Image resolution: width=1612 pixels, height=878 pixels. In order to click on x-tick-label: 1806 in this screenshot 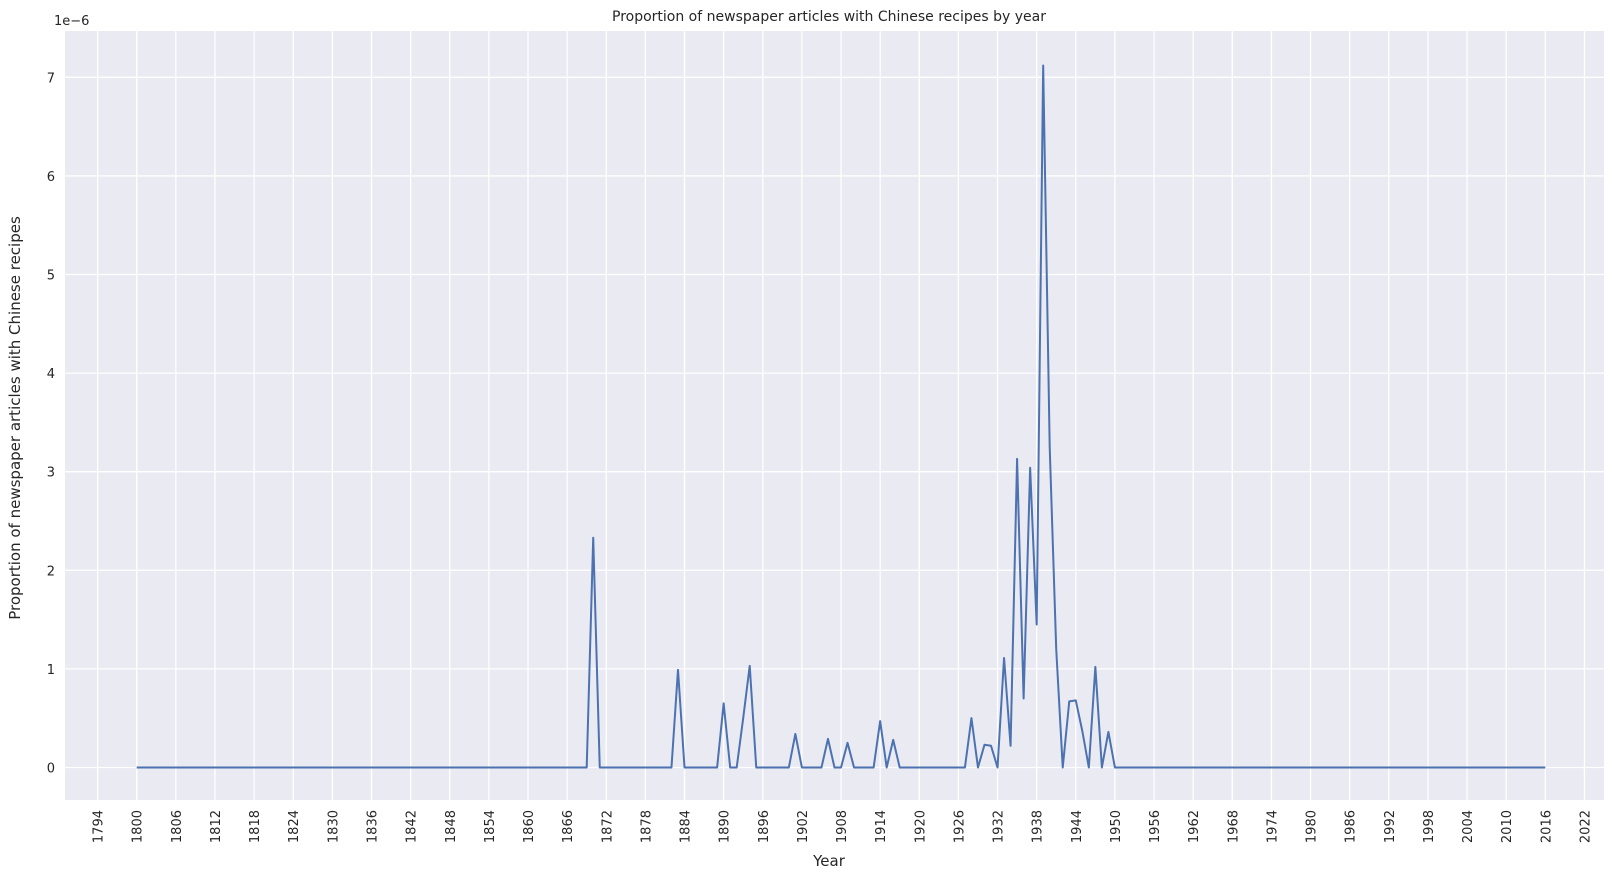, I will do `click(177, 826)`.